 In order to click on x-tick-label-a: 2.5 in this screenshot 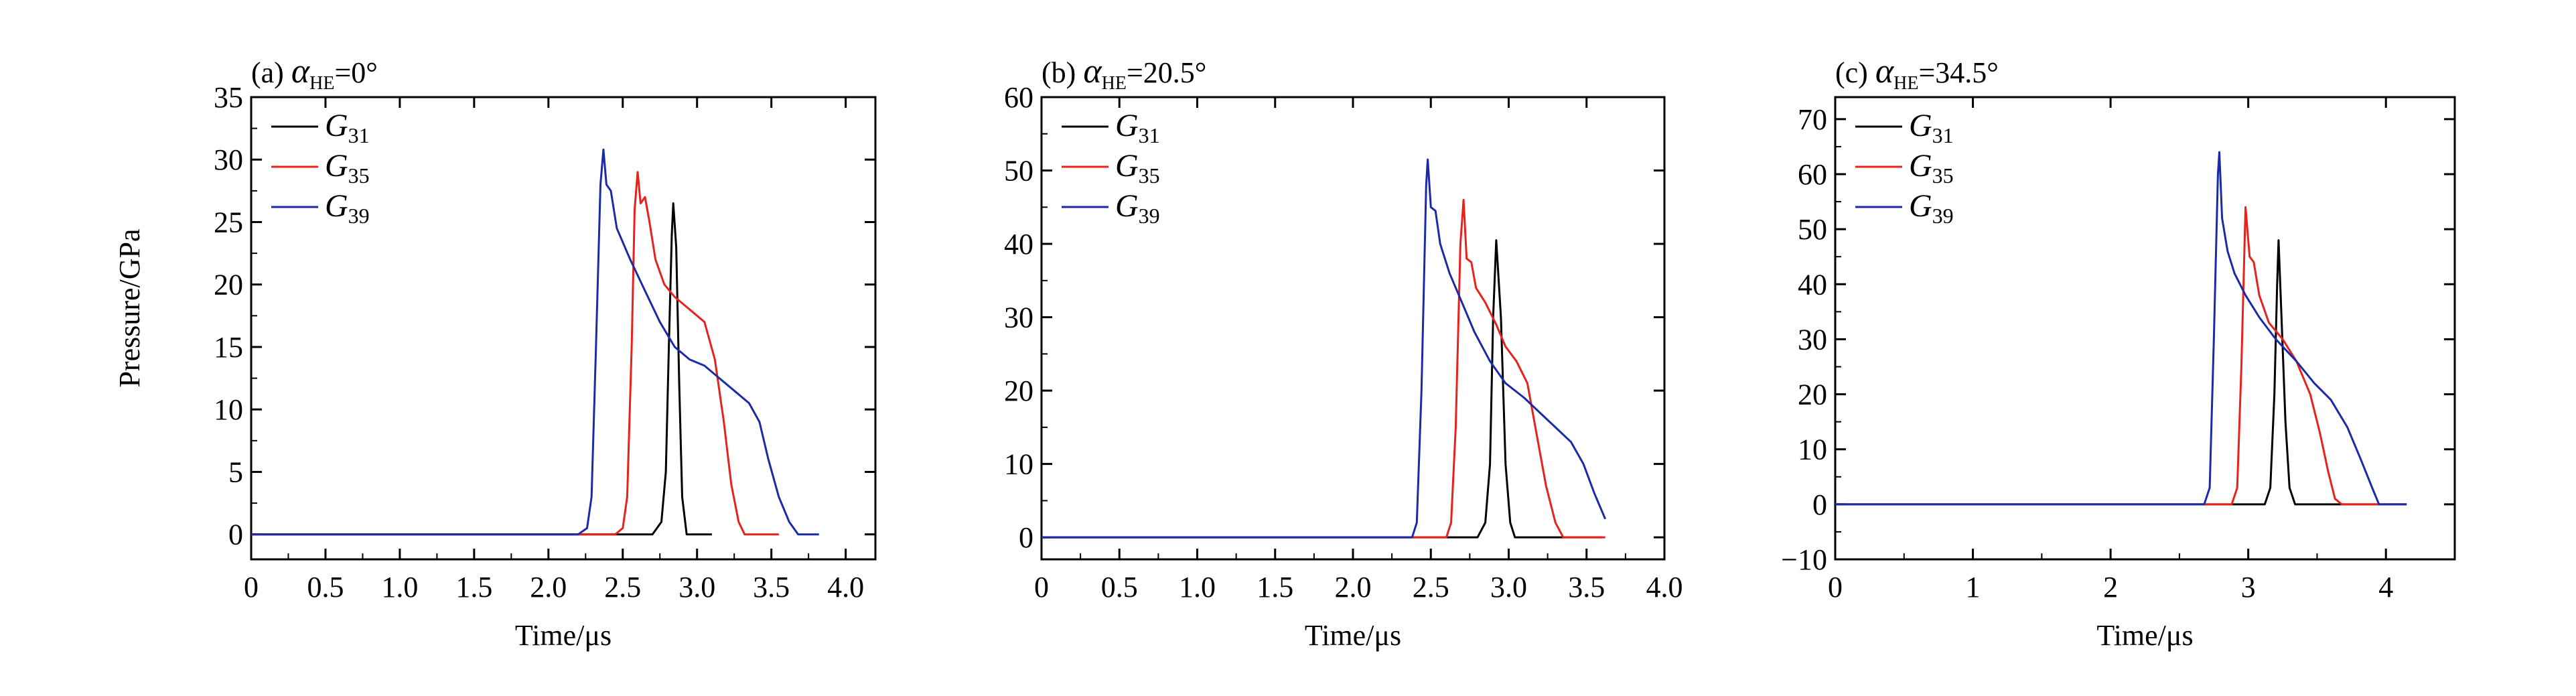, I will do `click(622, 587)`.